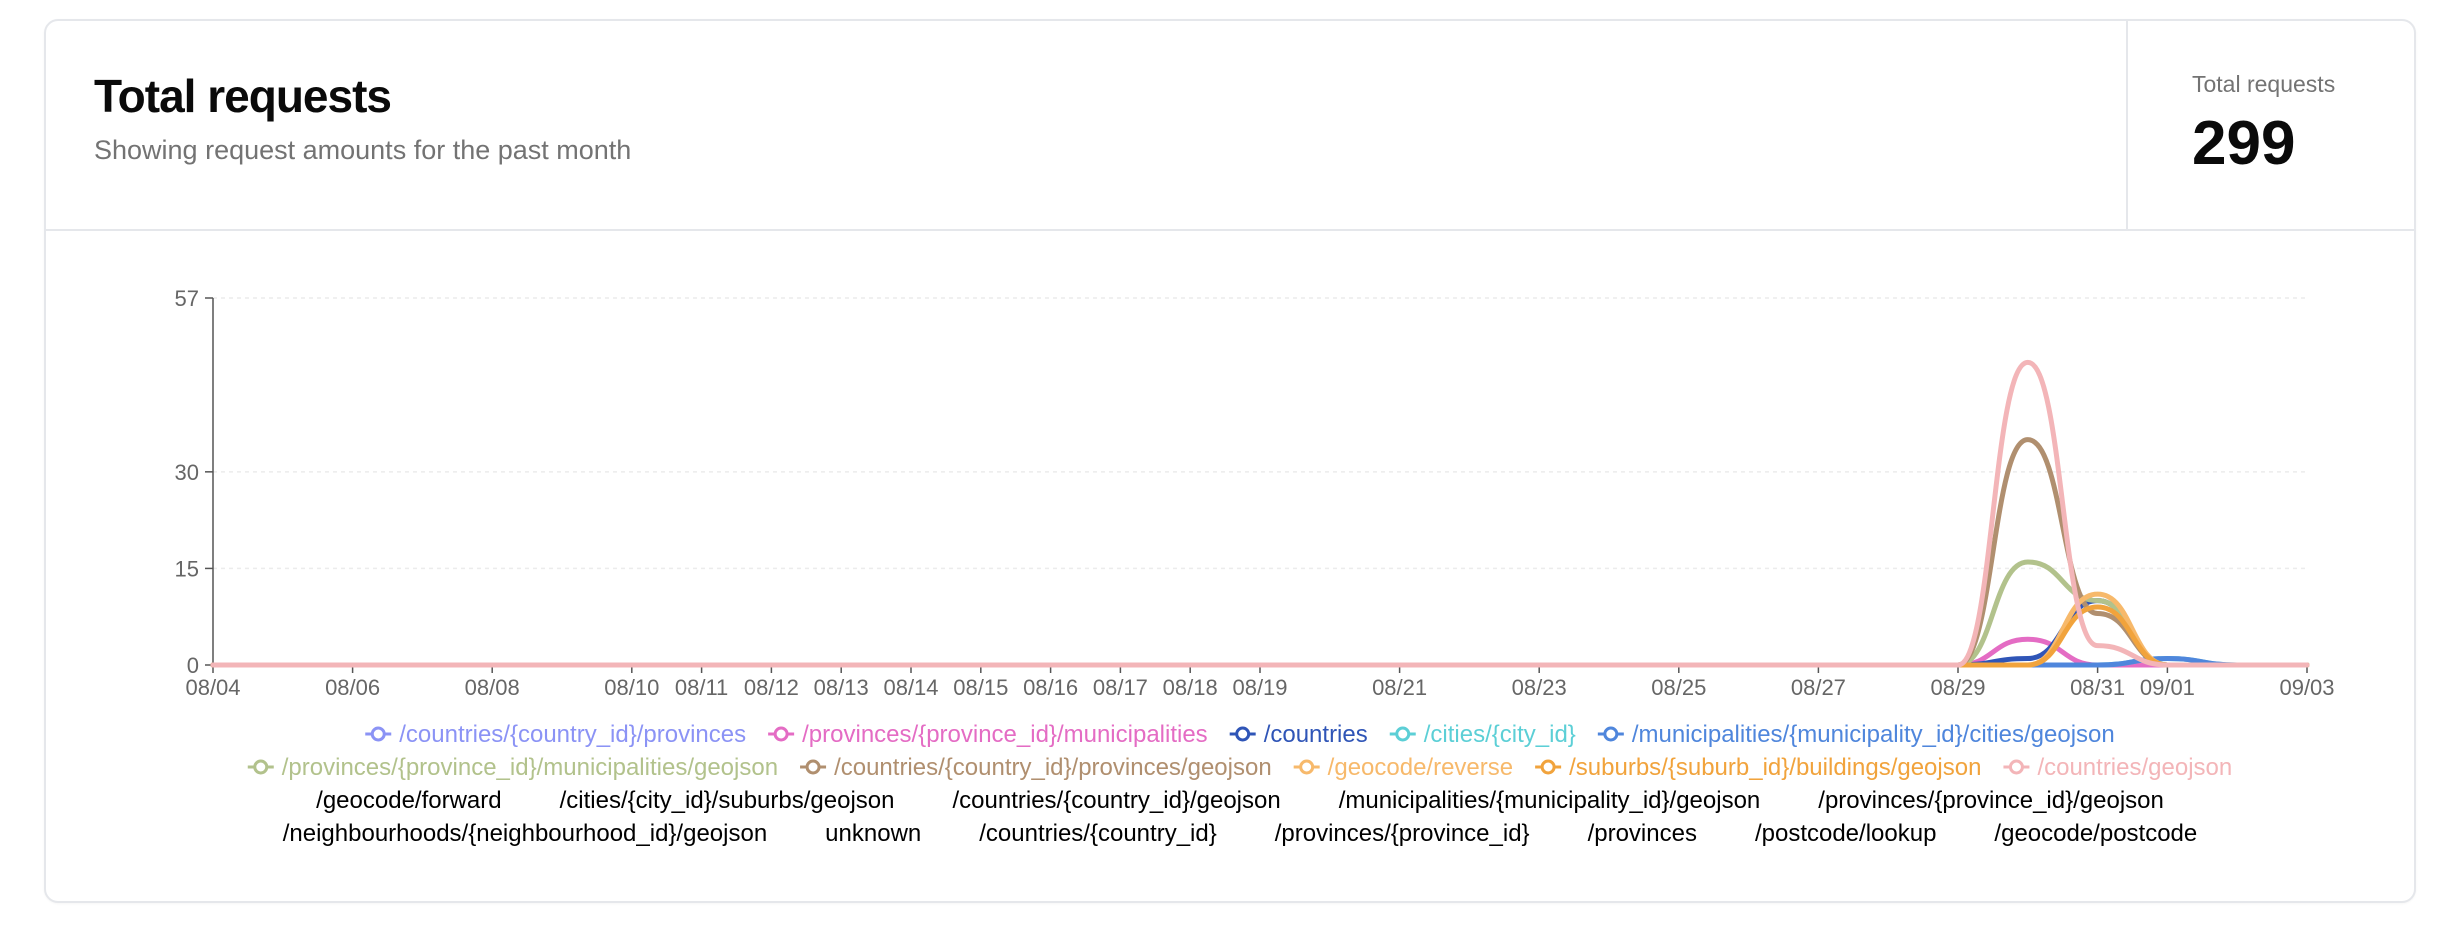 The height and width of the screenshot is (930, 2460). I want to click on stat-label: Total requests, so click(2264, 84).